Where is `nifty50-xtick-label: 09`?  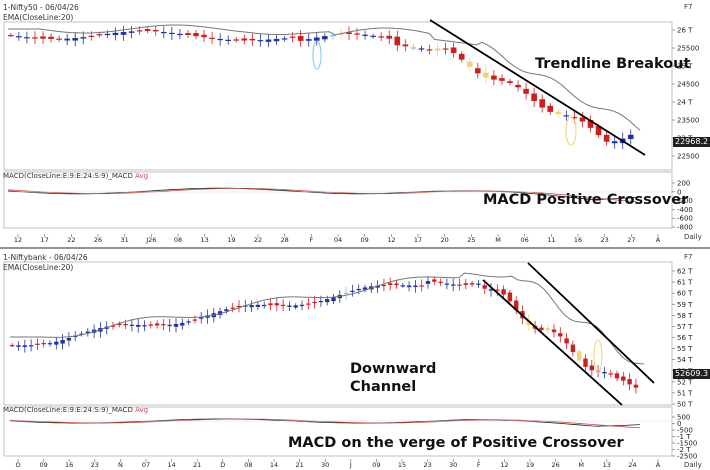
nifty50-xtick-label: 09 is located at coordinates (365, 240).